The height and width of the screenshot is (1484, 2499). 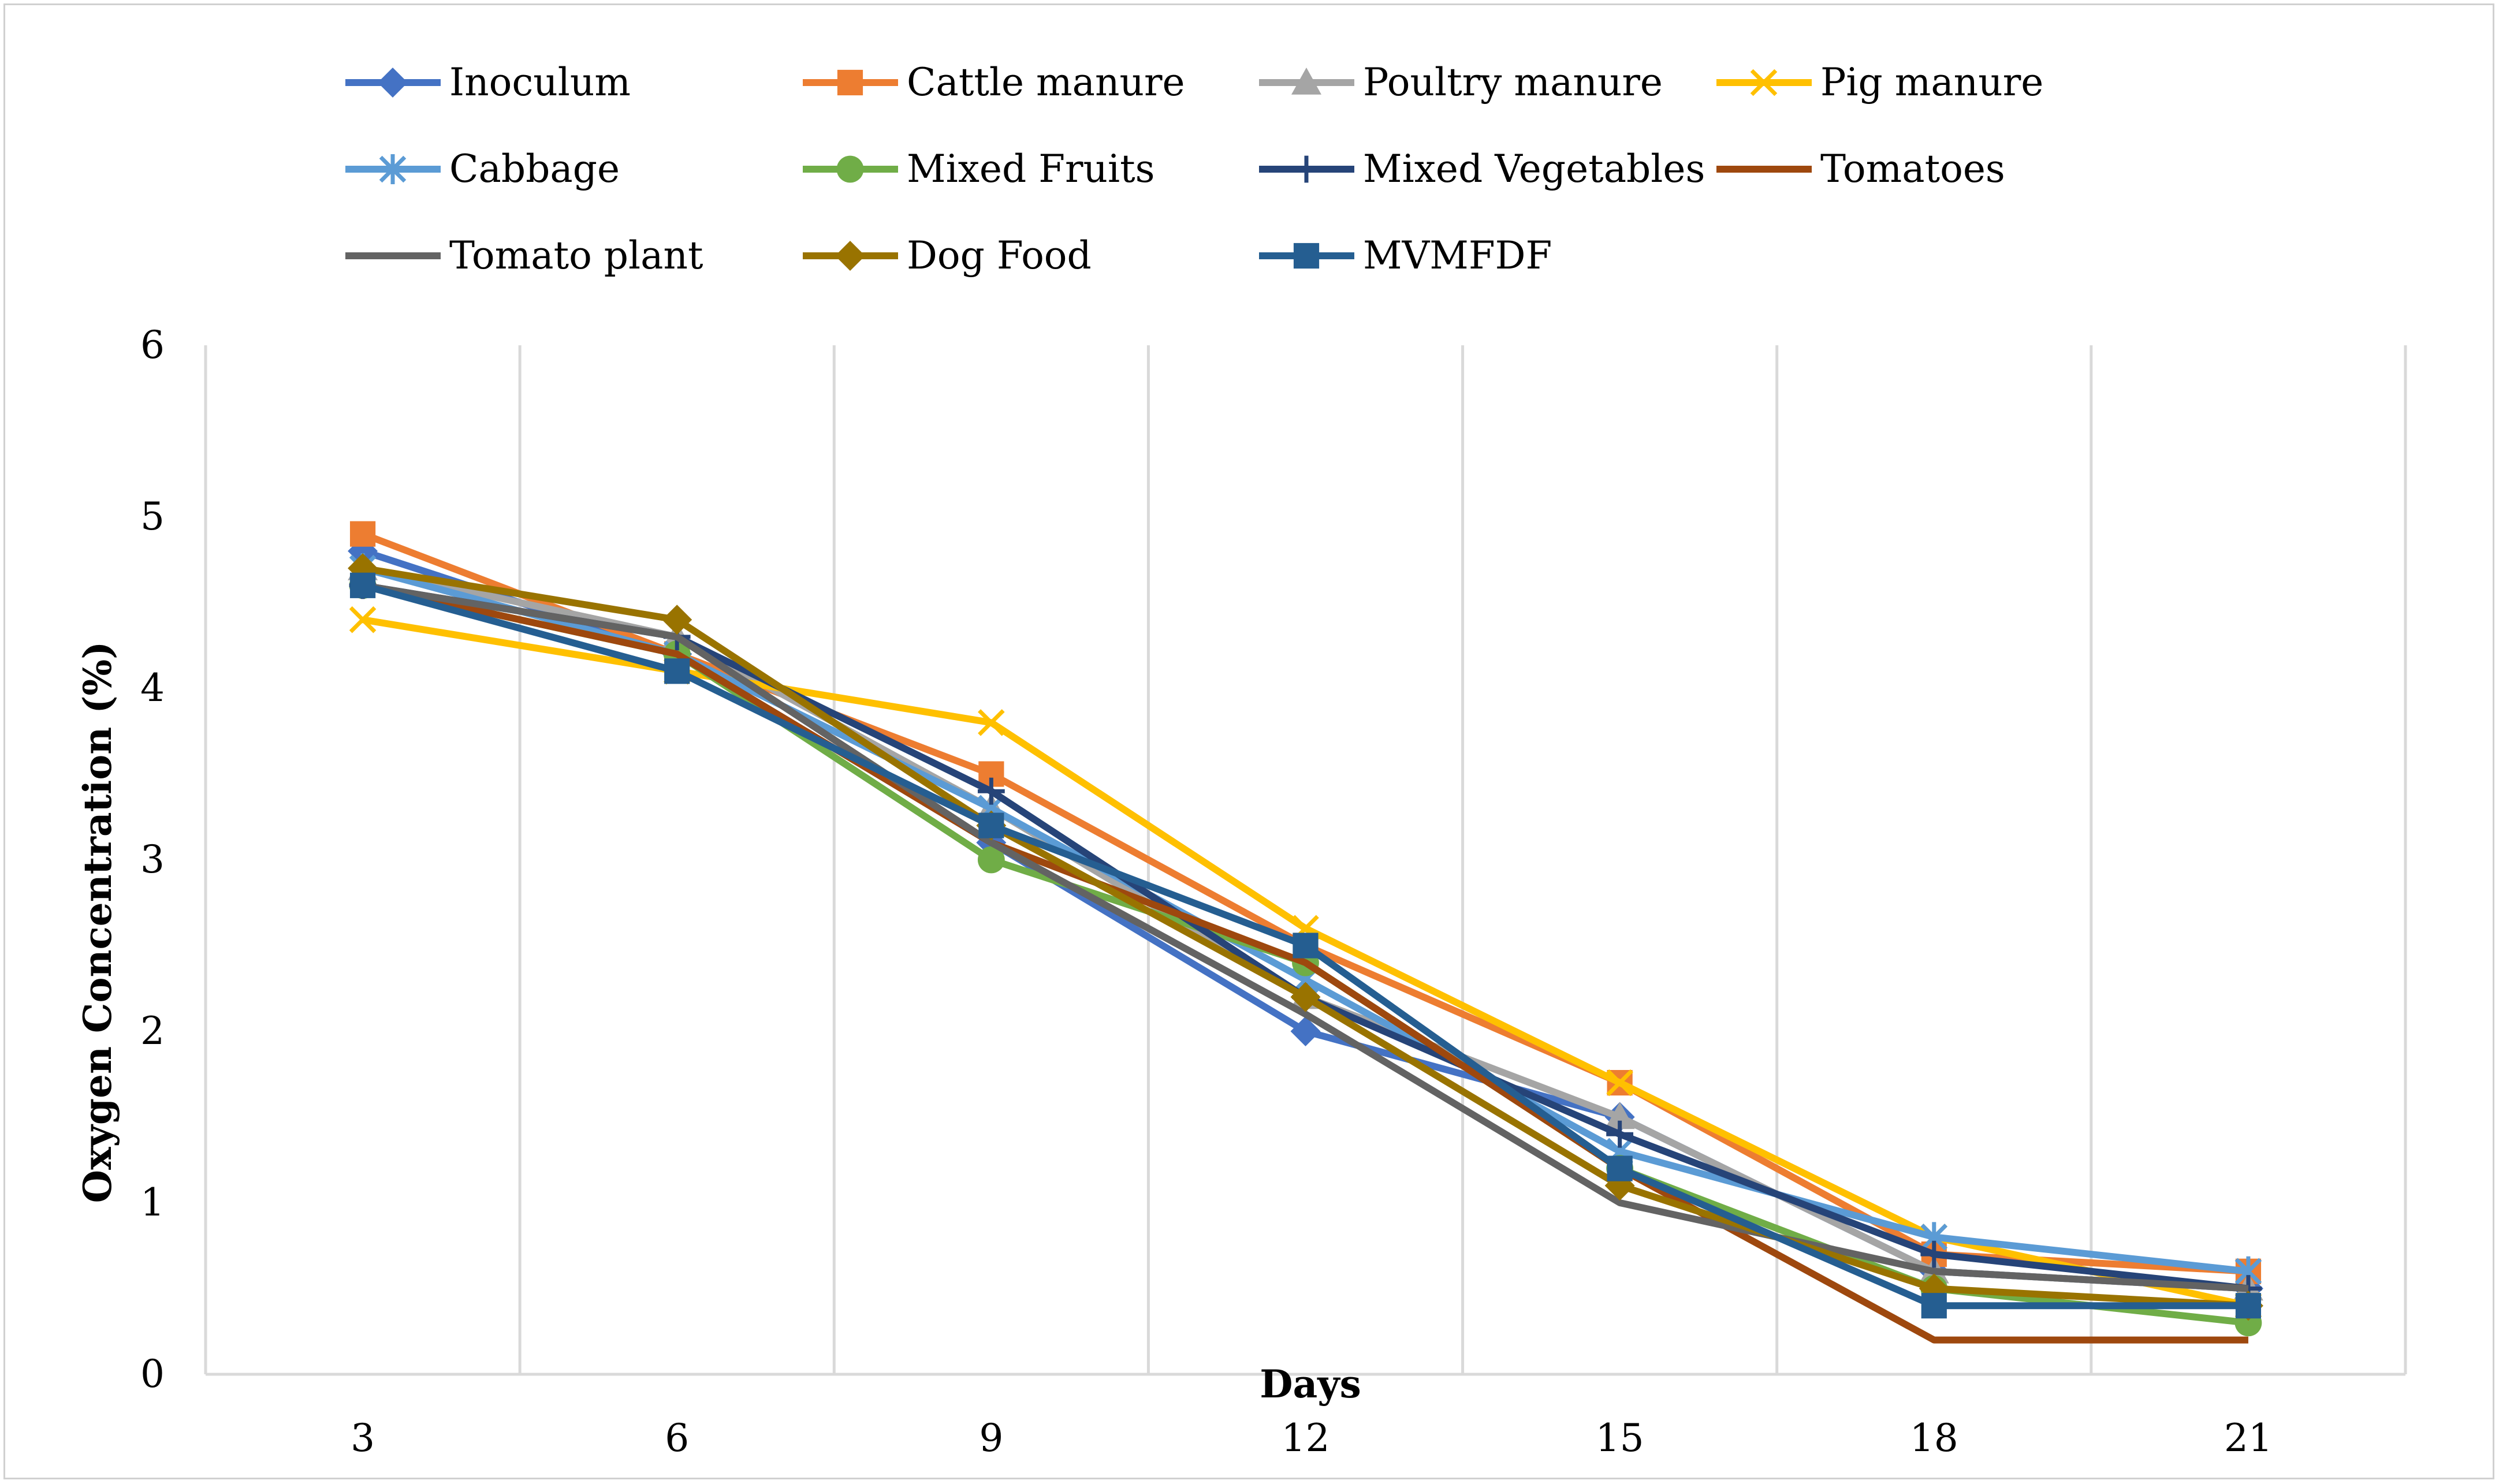 What do you see at coordinates (534, 169) in the screenshot?
I see `legend-label: Cabbage` at bounding box center [534, 169].